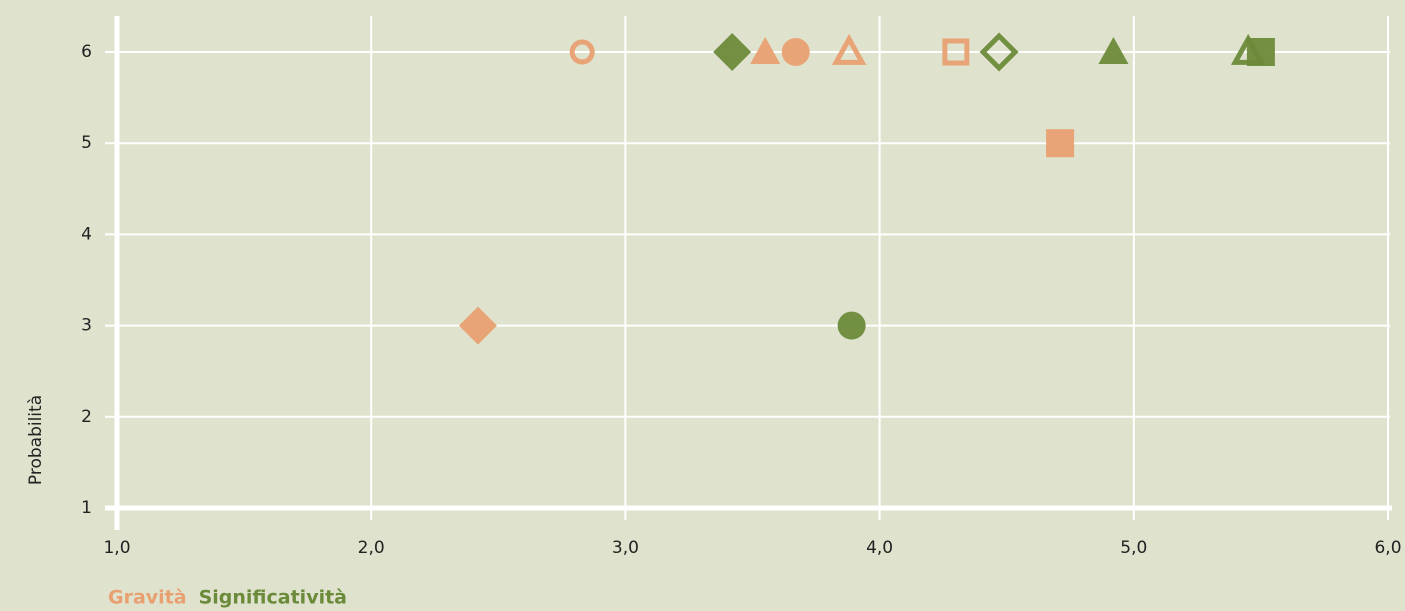 The image size is (1405, 611). I want to click on x-tick-label: 4,0, so click(879, 548).